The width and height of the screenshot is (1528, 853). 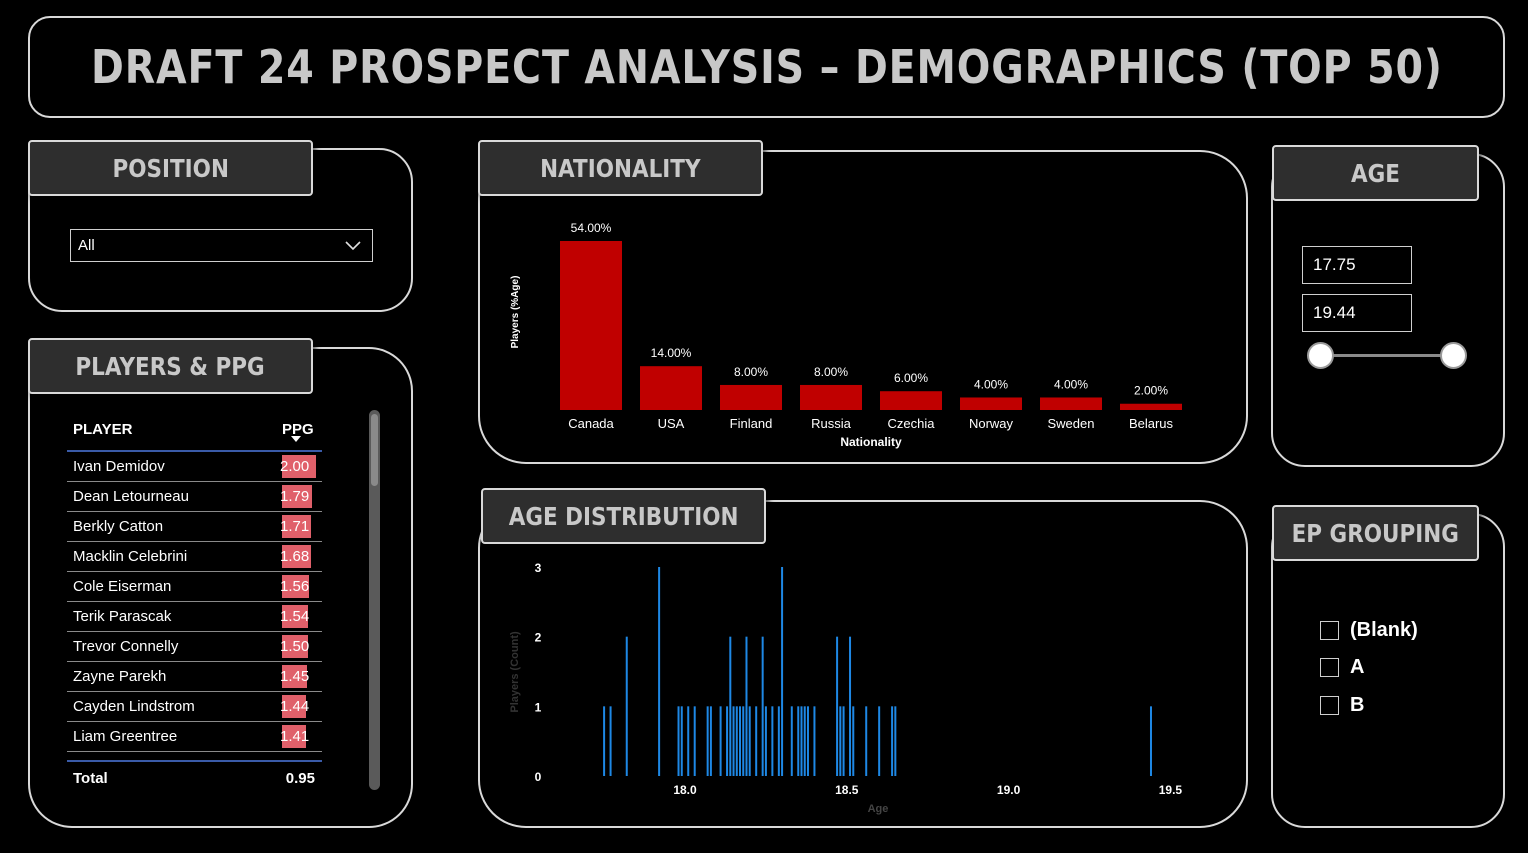 I want to click on table-row: Cayden Lindstrom 1.44, so click(x=194, y=706).